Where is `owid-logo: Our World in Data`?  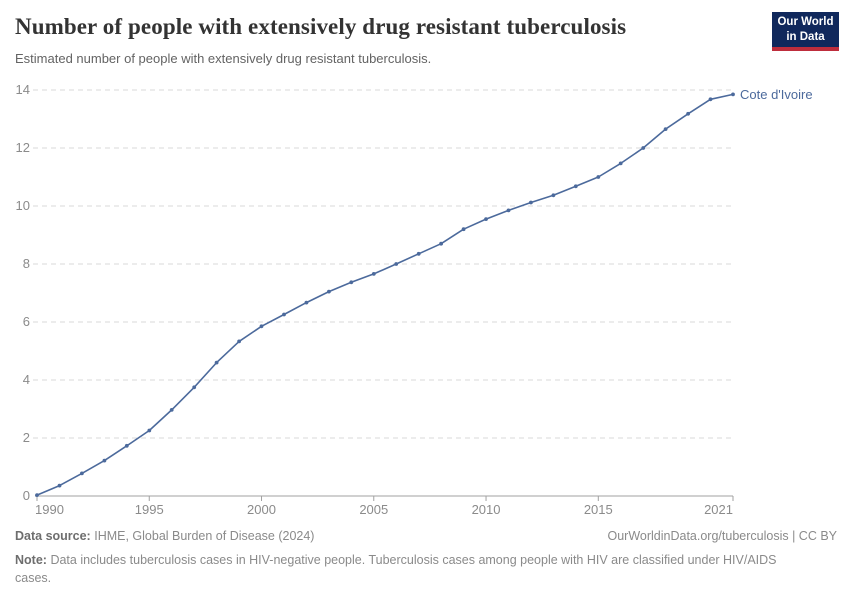
owid-logo: Our World in Data is located at coordinates (805, 31).